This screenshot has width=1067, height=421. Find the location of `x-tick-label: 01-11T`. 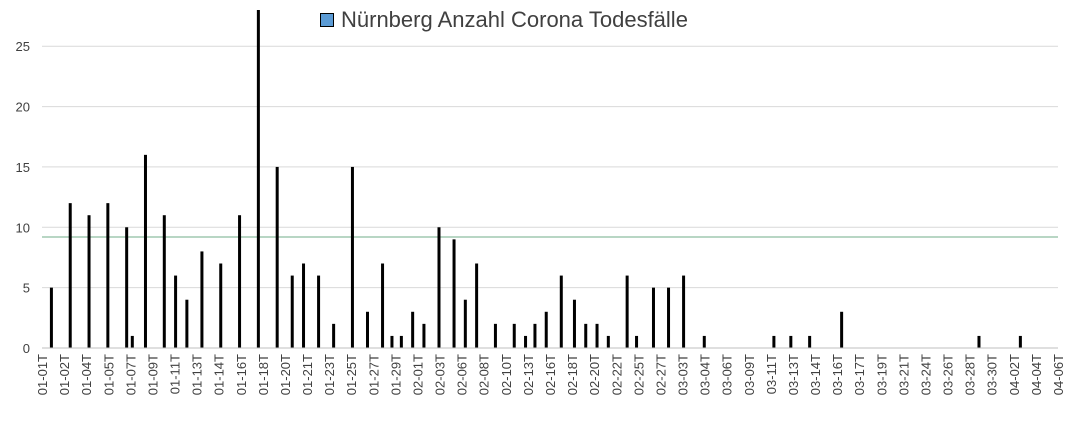

x-tick-label: 01-11T is located at coordinates (175, 374).